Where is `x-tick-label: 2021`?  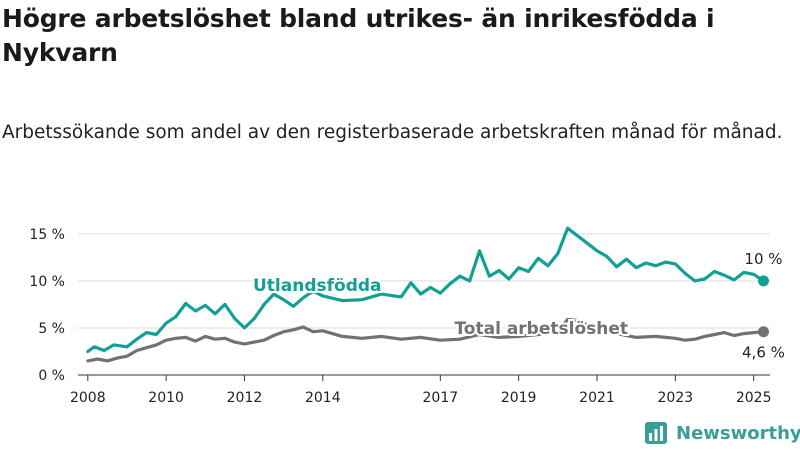 x-tick-label: 2021 is located at coordinates (597, 398).